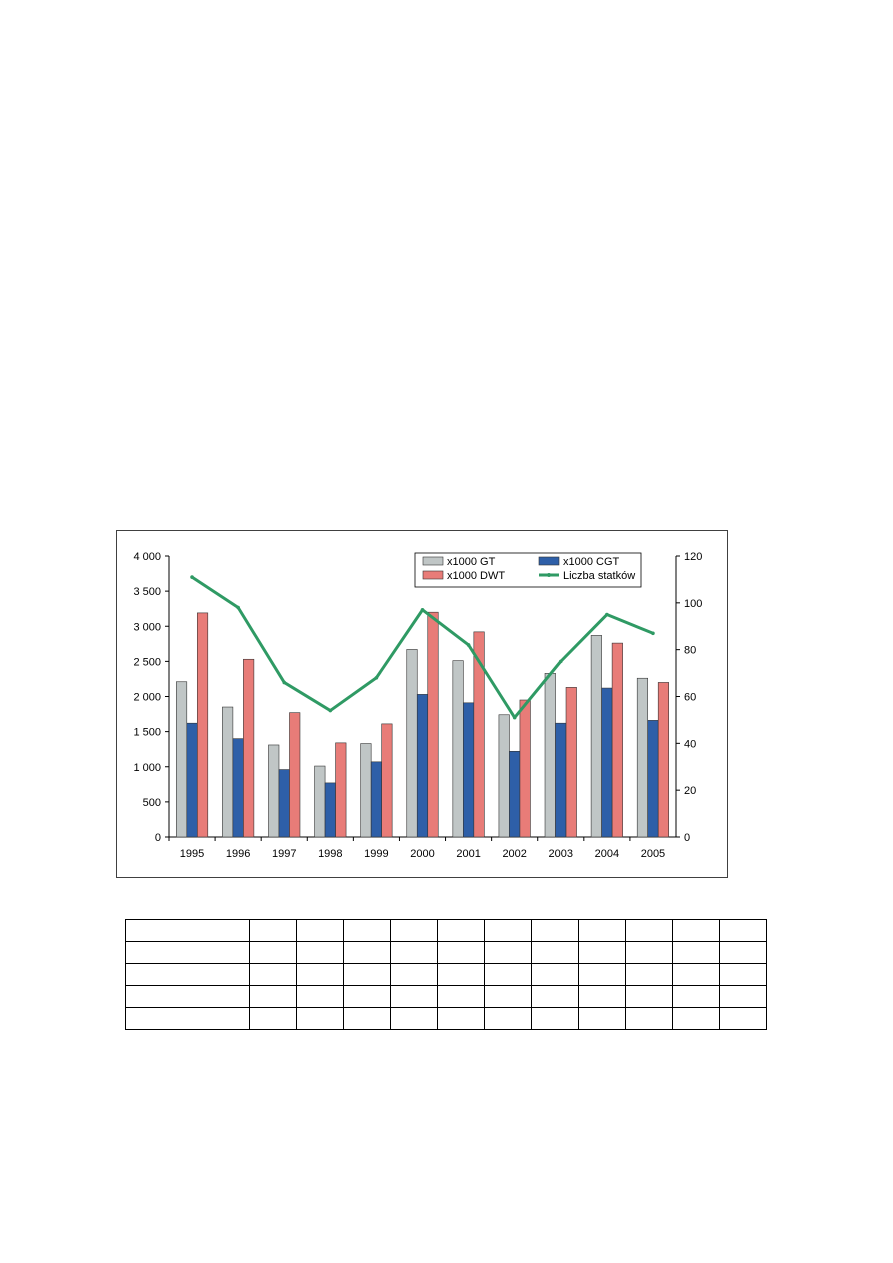  I want to click on bars-layer, so click(422, 724).